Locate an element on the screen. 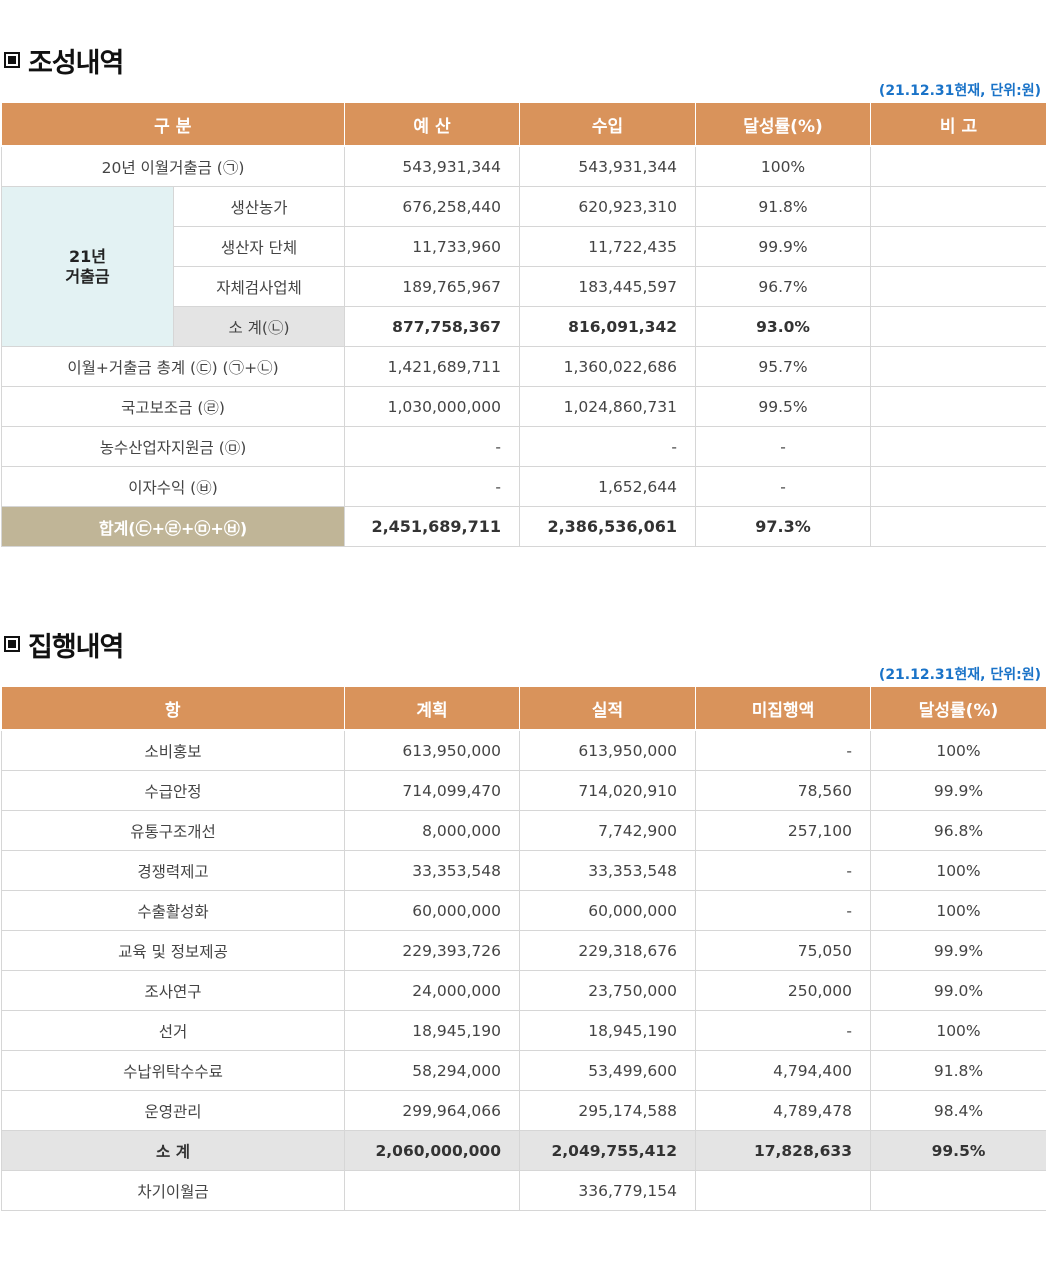 Image resolution: width=1046 pixels, height=1281 pixels. income-cell: 1,360,022,686 is located at coordinates (608, 366).